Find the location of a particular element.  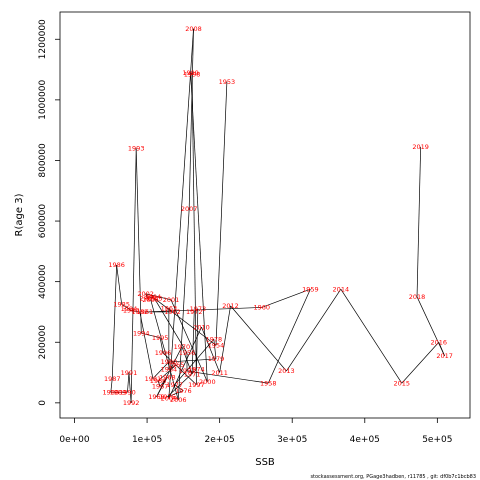

segment-2009-2010 is located at coordinates (185, 362).